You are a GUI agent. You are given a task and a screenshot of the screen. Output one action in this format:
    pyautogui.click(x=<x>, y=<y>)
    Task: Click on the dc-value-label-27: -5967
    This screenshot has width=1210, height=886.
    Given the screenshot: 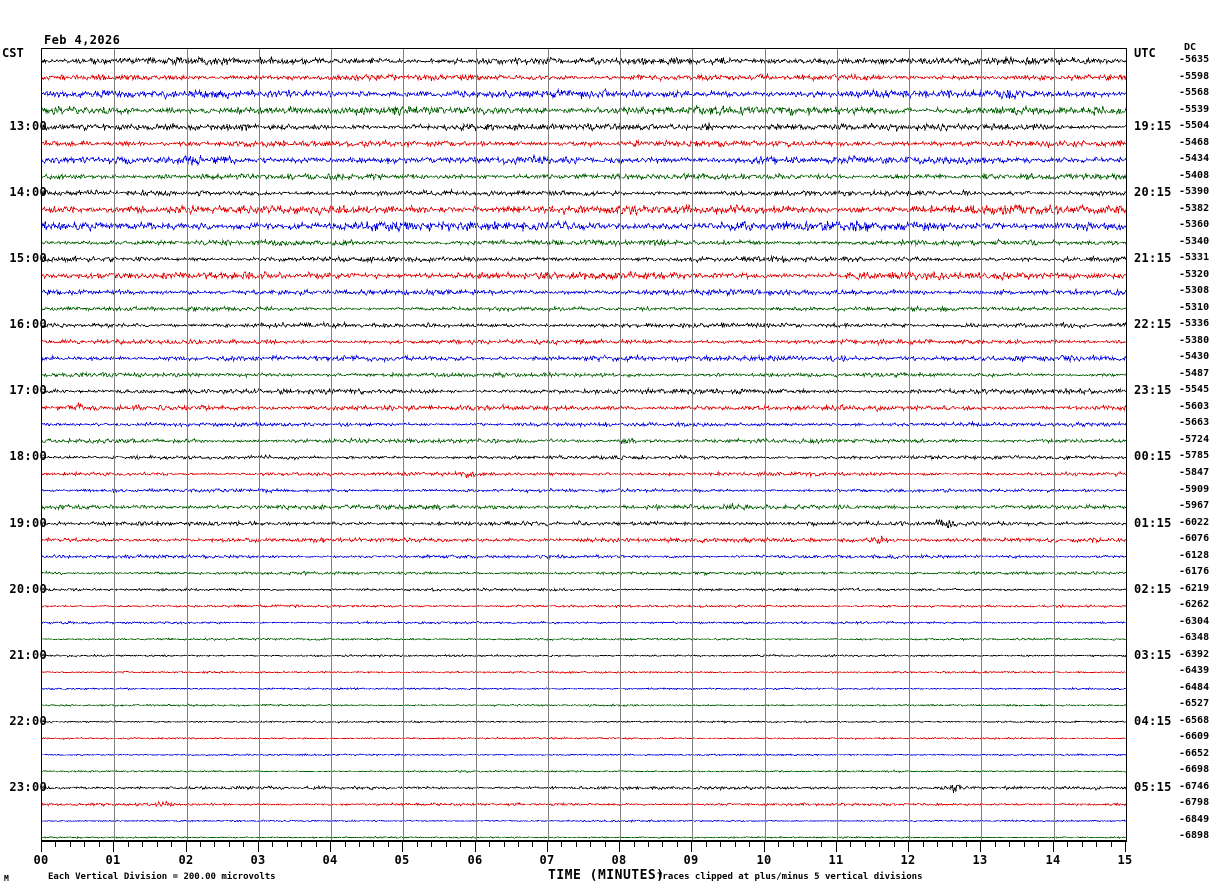 What is the action you would take?
    pyautogui.click(x=1194, y=506)
    